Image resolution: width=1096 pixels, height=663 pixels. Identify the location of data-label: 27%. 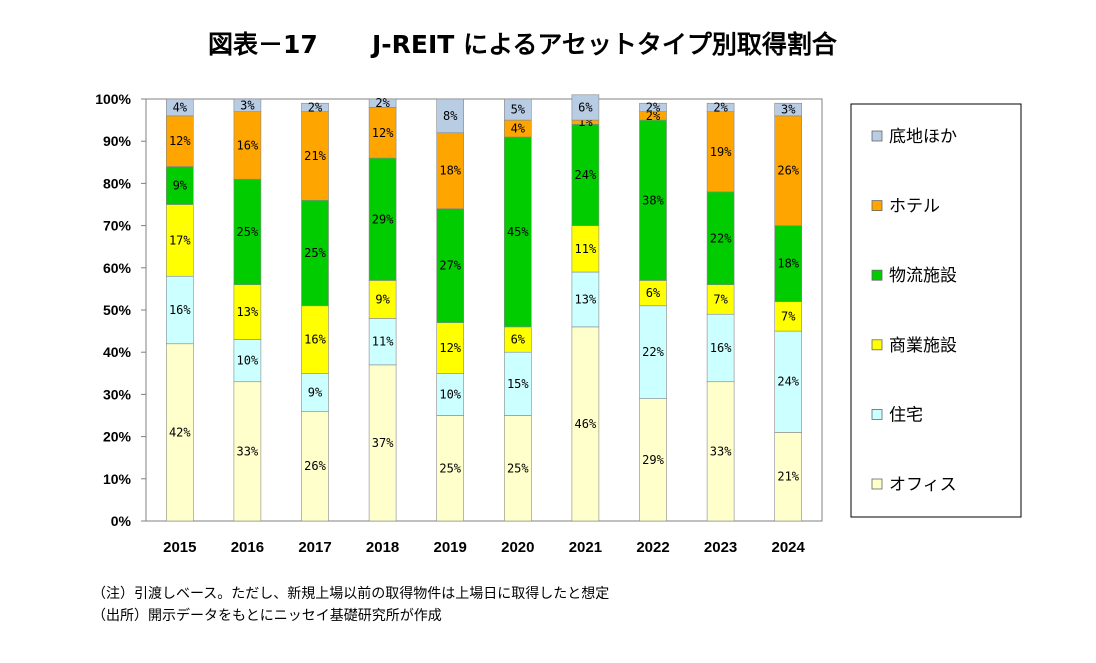
(450, 266).